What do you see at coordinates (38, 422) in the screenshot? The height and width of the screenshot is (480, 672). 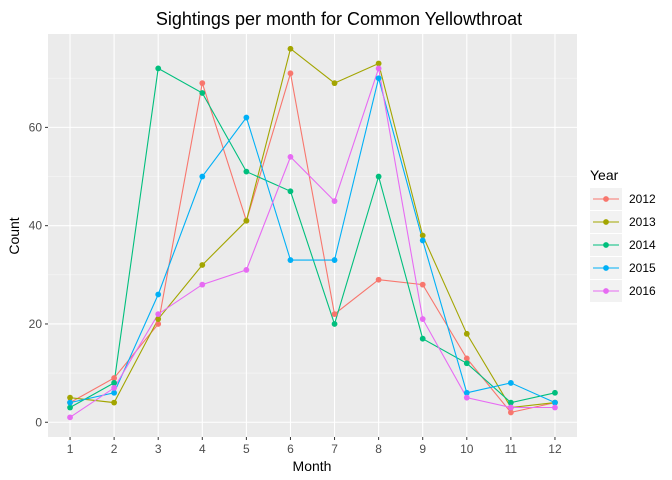 I see `y-tick-label: 0` at bounding box center [38, 422].